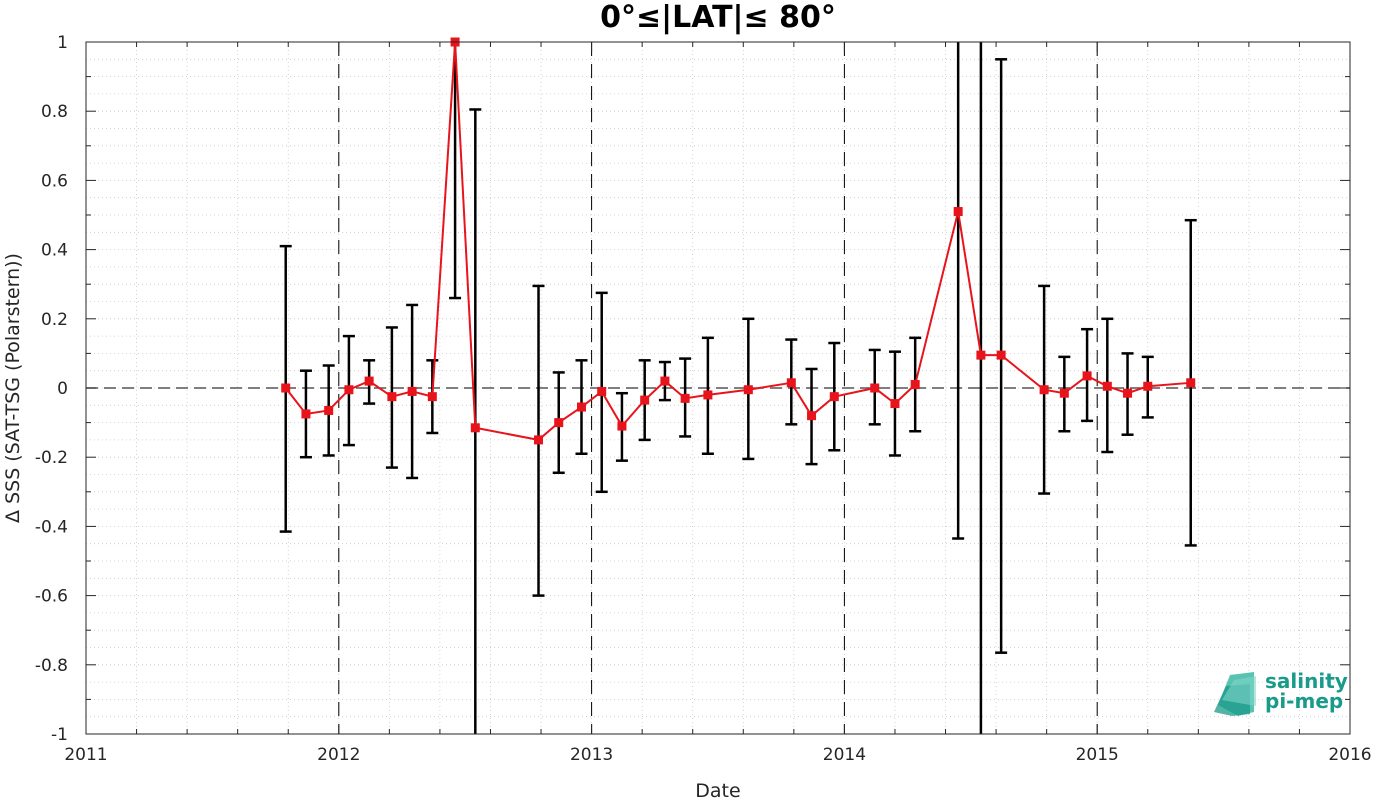 The height and width of the screenshot is (801, 1375). I want to click on logo-wave-icon, so click(1235, 694).